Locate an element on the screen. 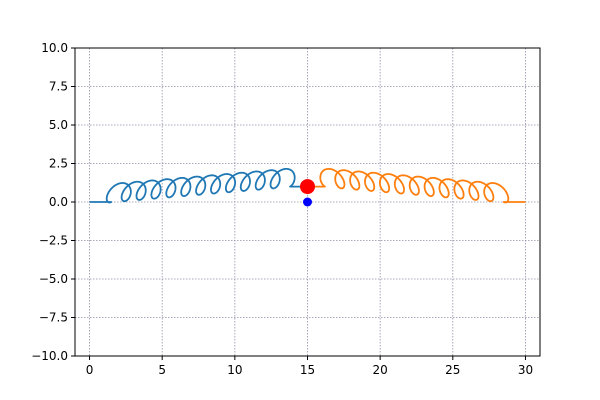 Image resolution: width=600 pixels, height=400 pixels. y-tick-label: −2.5 is located at coordinates (53, 241).